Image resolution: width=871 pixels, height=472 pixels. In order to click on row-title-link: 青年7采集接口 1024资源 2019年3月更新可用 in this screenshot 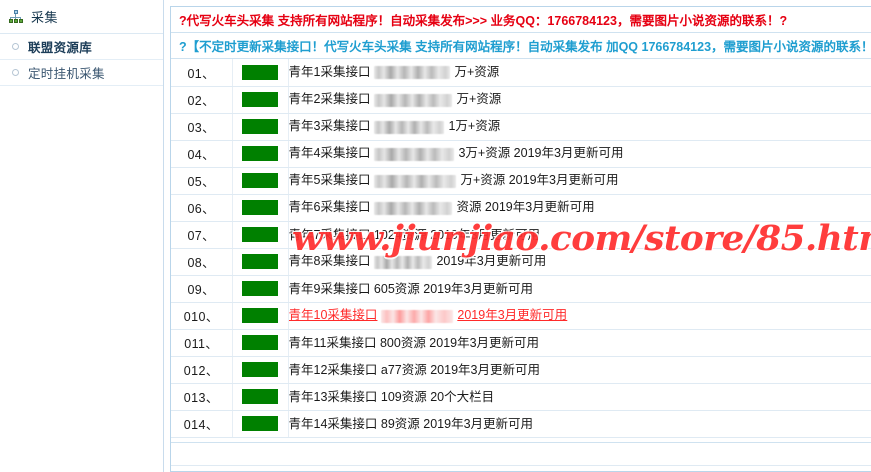, I will do `click(414, 234)`.